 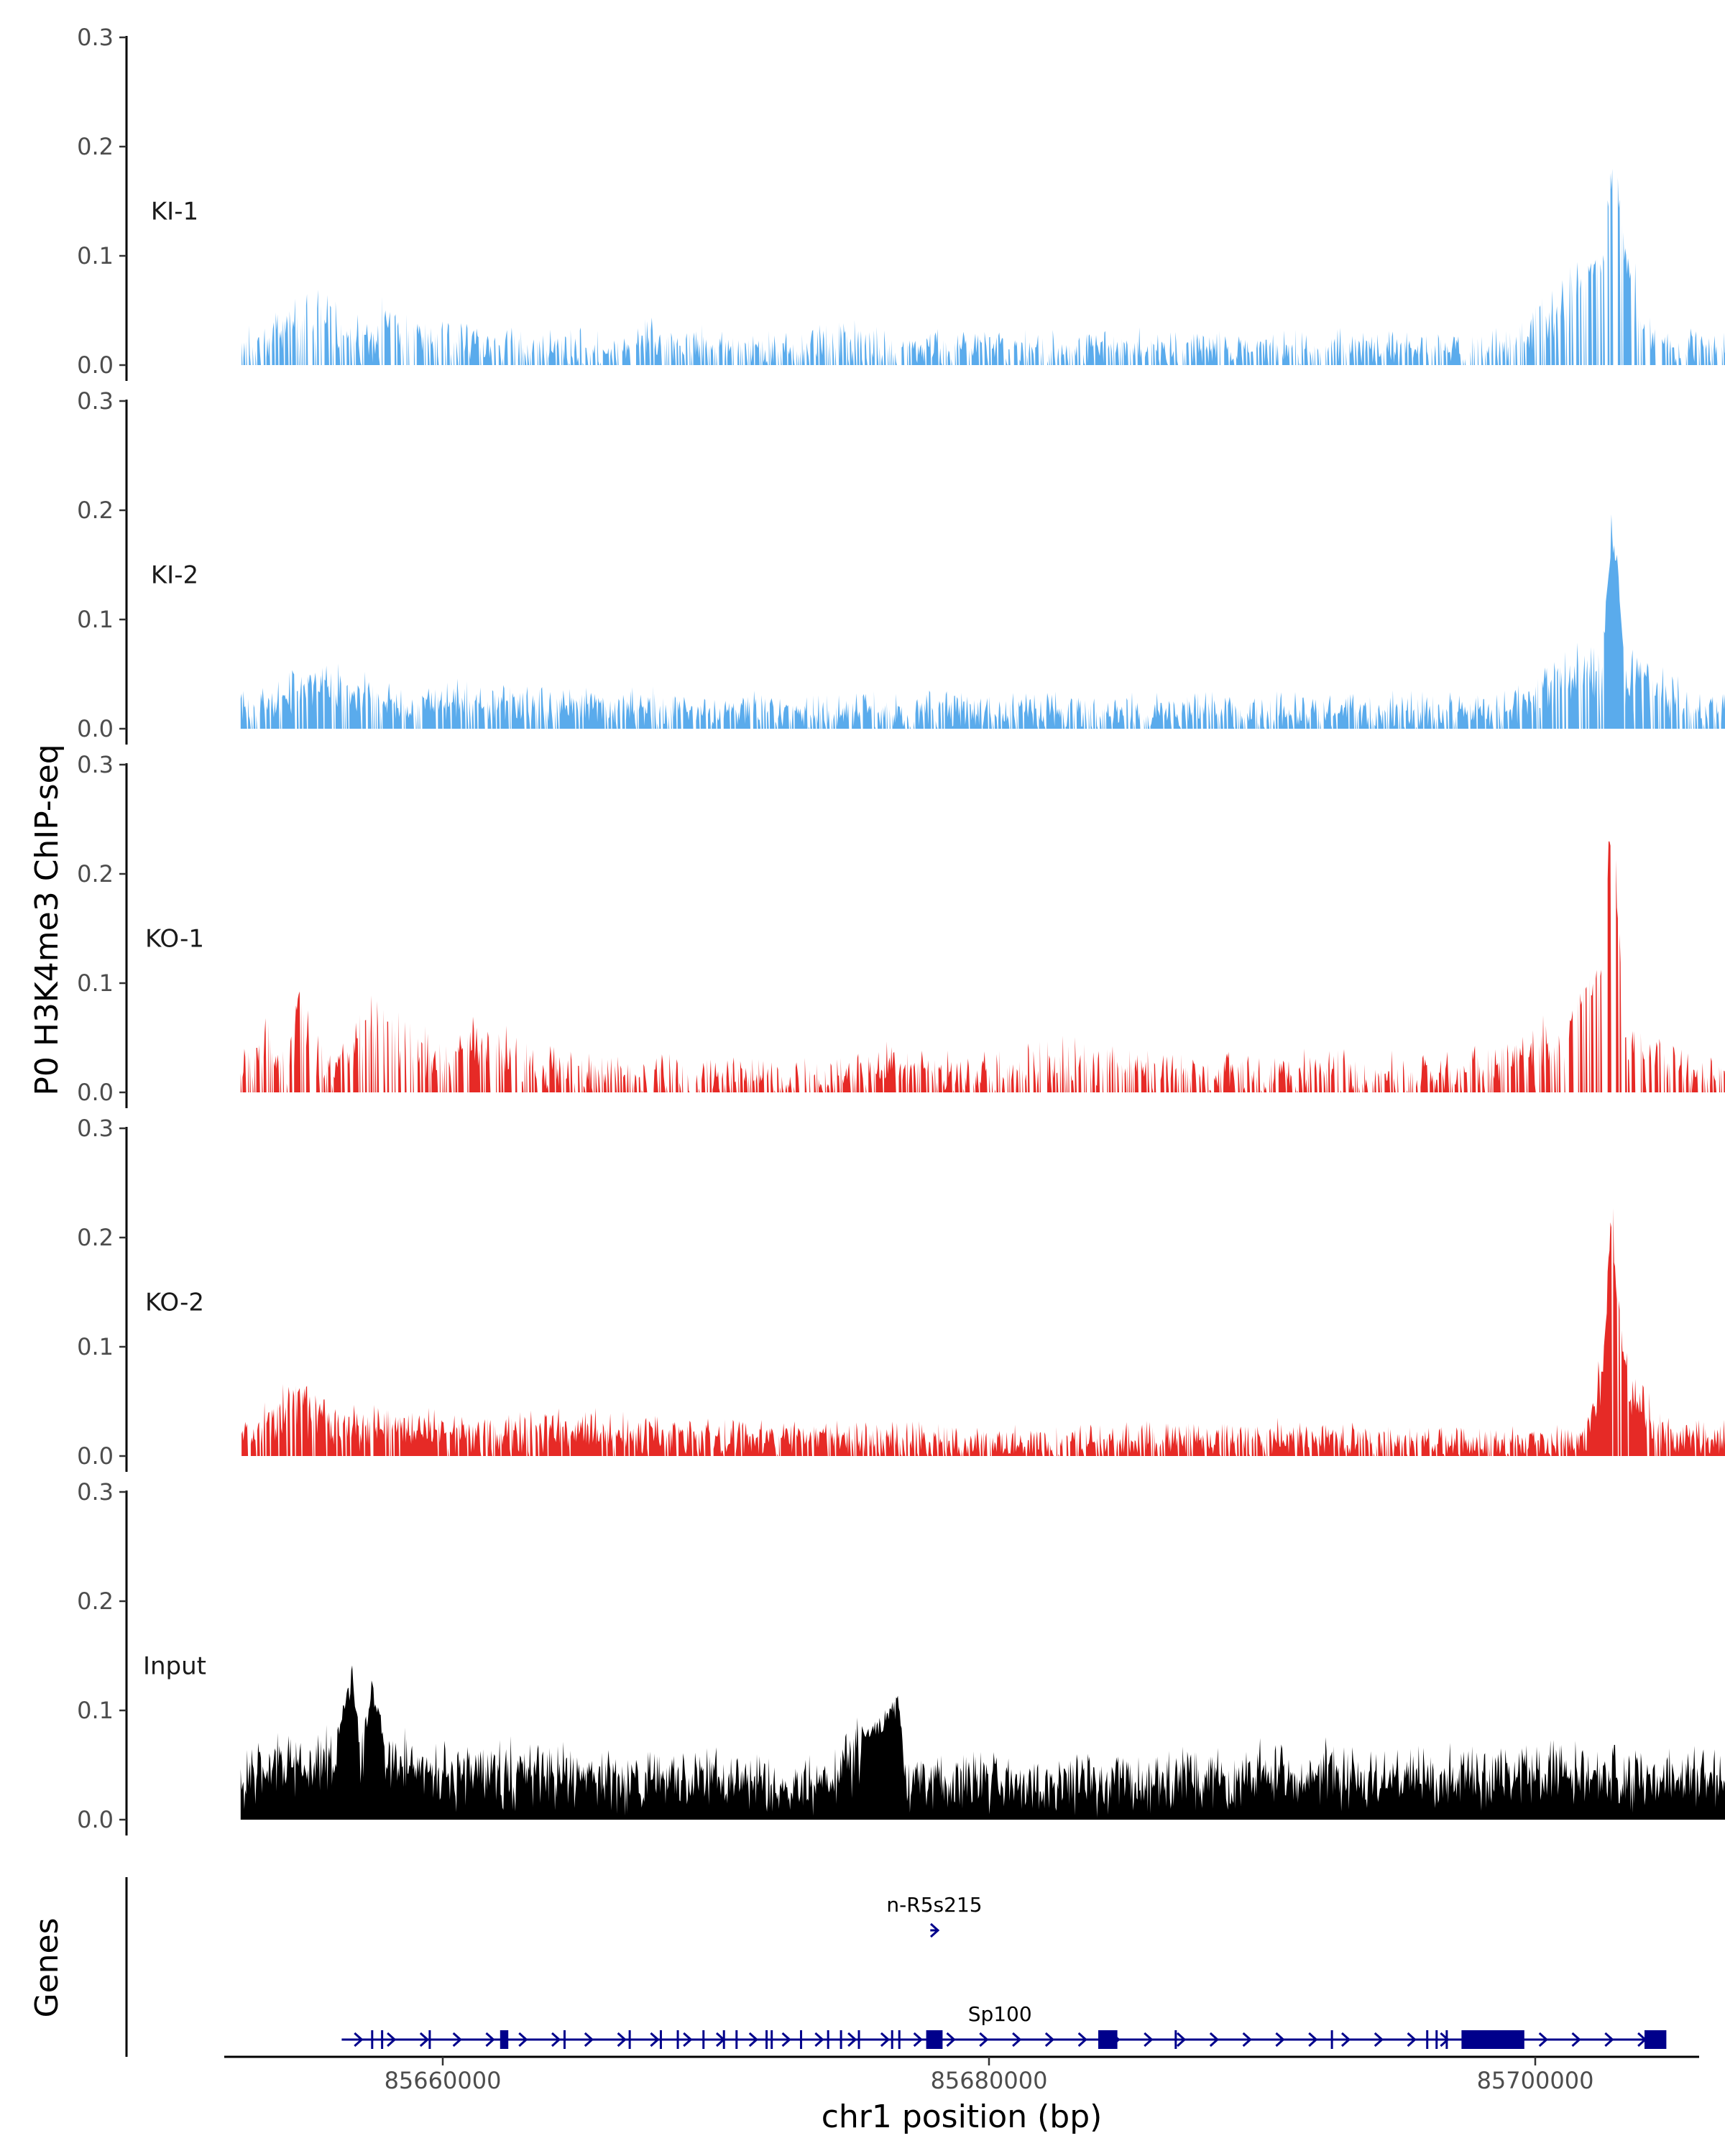 What do you see at coordinates (912, 1985) in the screenshot?
I see `genes-panel: 85660000 85680000 85700000 n-R5s215 Sp100` at bounding box center [912, 1985].